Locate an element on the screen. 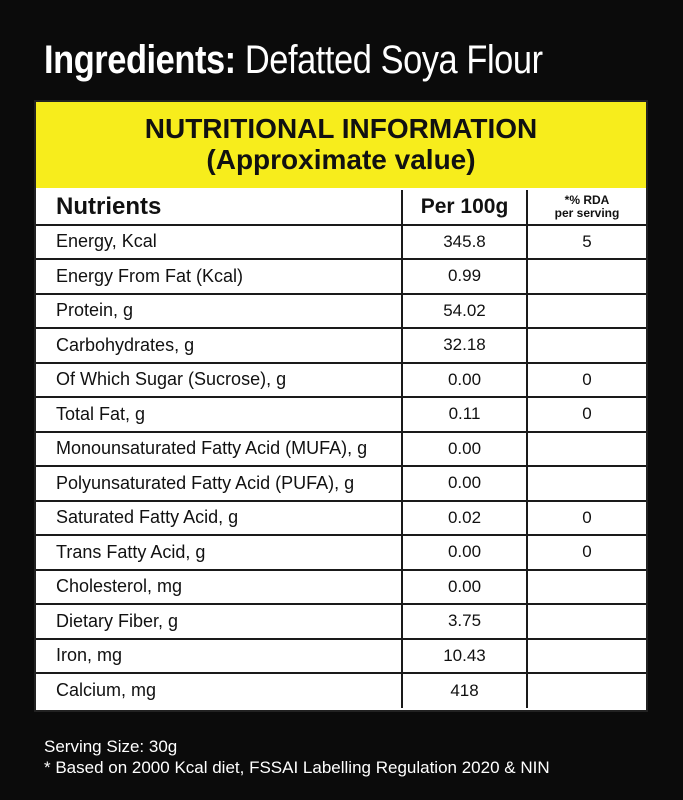 Image resolution: width=683 pixels, height=800 pixels. serving-size: Serving Size: 30g is located at coordinates (111, 746).